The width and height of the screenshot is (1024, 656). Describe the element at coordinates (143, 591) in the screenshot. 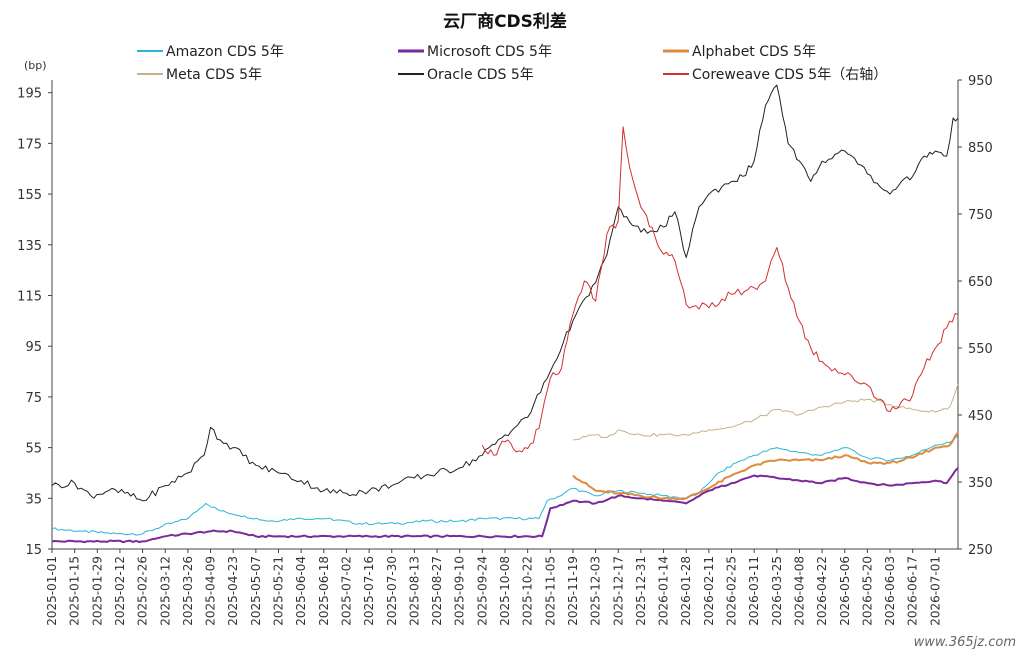

I see `x-tick-label: 2025-02-26` at that location.